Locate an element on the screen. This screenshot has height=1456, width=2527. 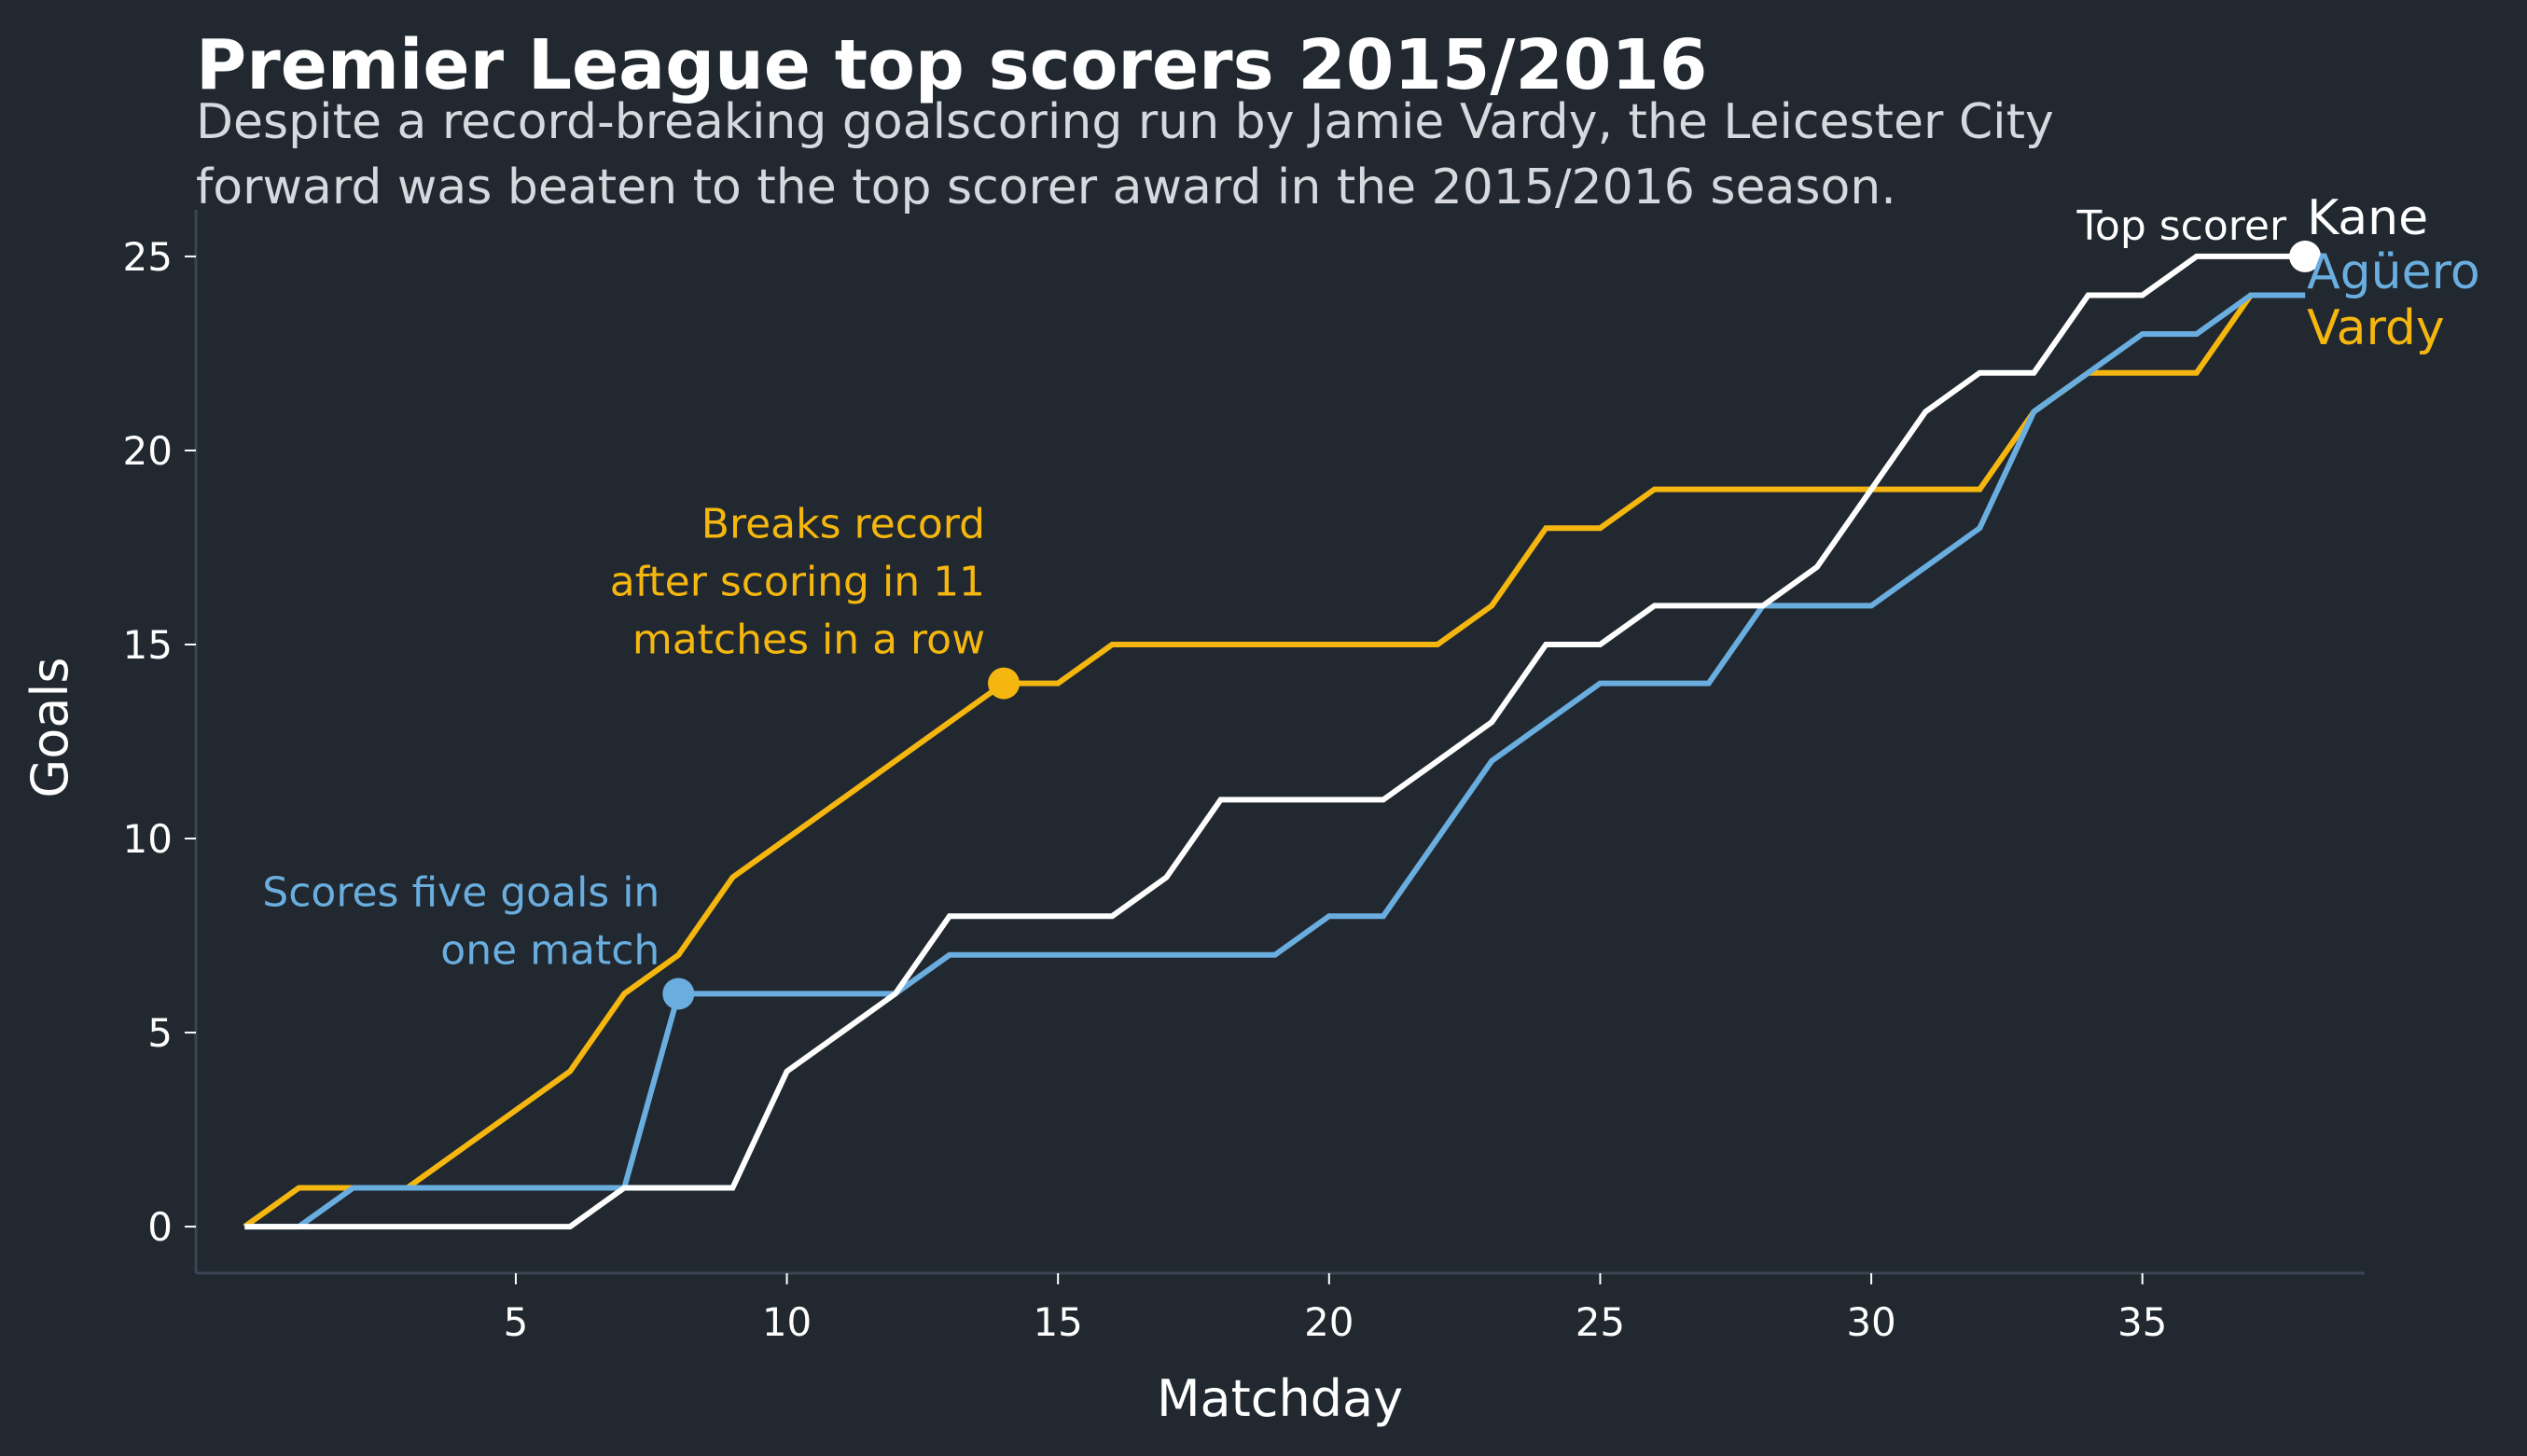
x-tick-label: 30 is located at coordinates (1870, 1322).